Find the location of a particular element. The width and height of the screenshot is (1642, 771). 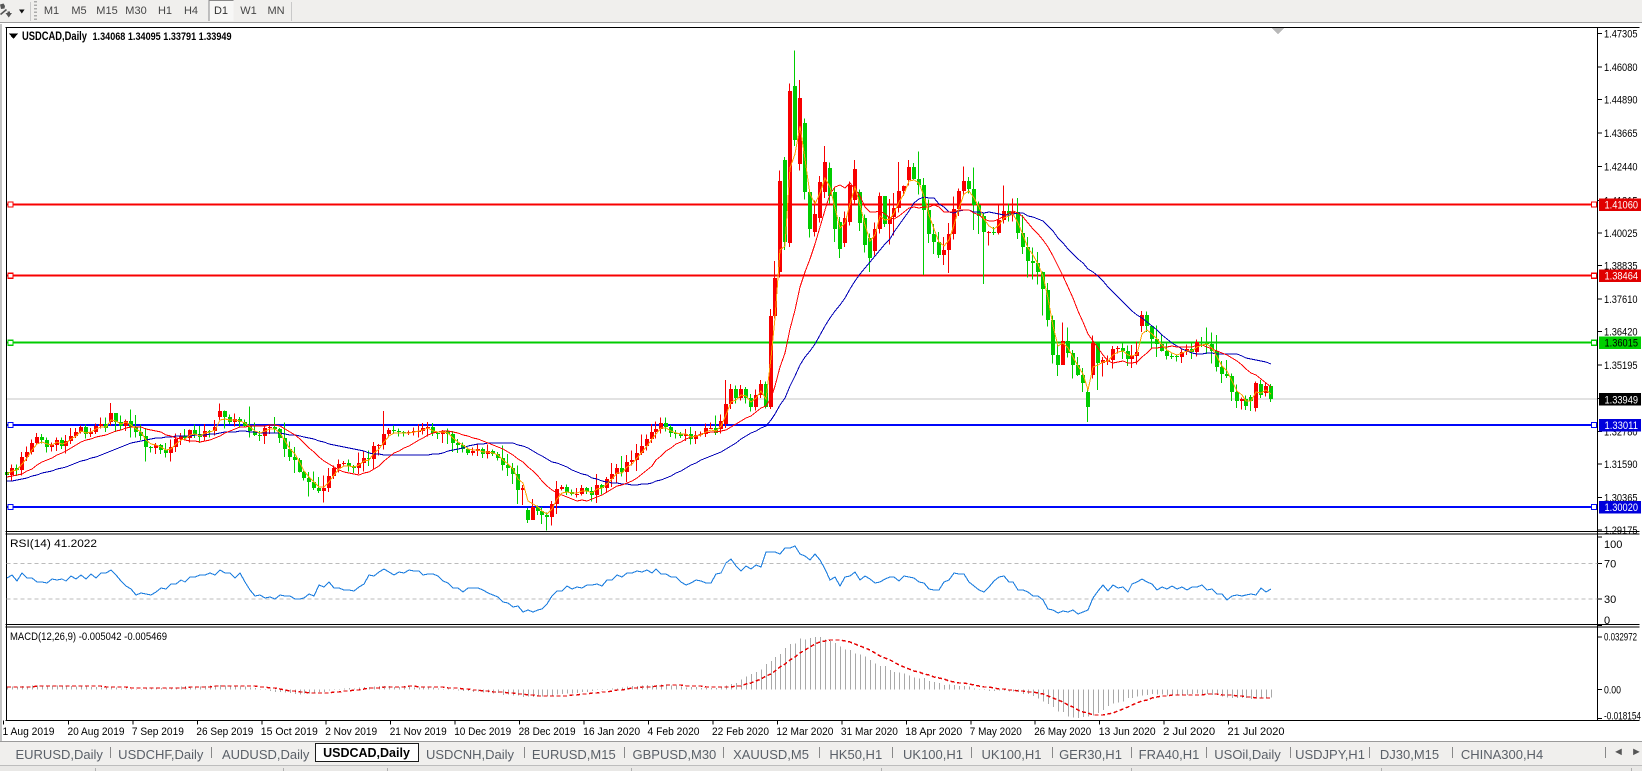

svg-text: 2 Nov 2019 is located at coordinates (351, 732).